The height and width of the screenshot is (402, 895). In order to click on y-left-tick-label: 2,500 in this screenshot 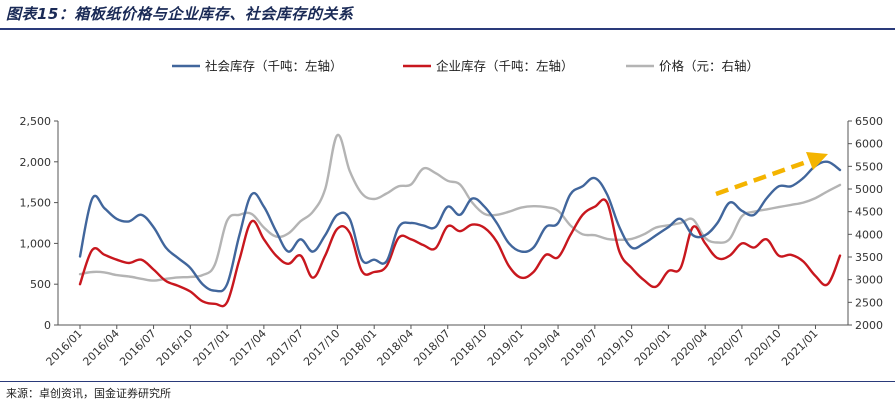, I will do `click(36, 121)`.